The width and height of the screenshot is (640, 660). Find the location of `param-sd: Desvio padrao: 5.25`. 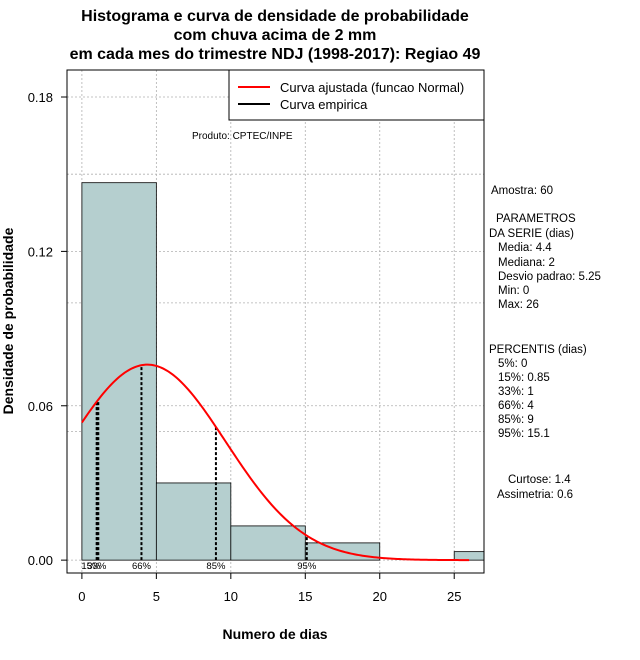

param-sd: Desvio padrao: 5.25 is located at coordinates (549, 277).